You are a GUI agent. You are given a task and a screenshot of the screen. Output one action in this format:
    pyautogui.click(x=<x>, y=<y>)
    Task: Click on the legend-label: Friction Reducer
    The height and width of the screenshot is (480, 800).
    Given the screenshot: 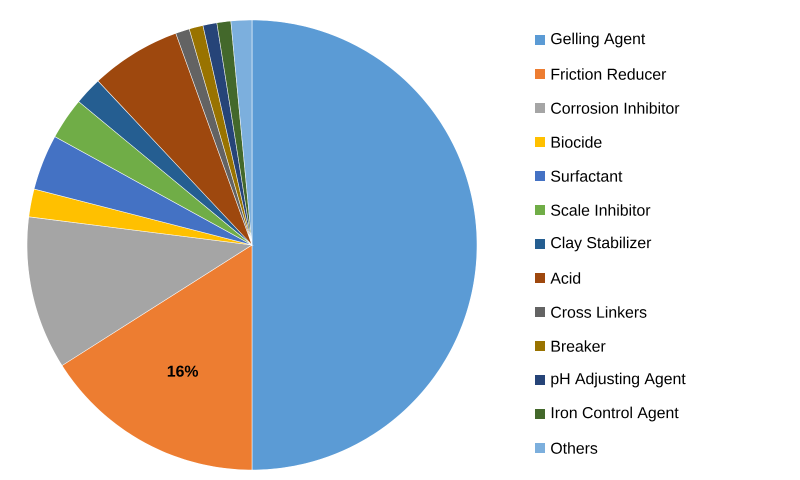 What is the action you would take?
    pyautogui.click(x=609, y=74)
    